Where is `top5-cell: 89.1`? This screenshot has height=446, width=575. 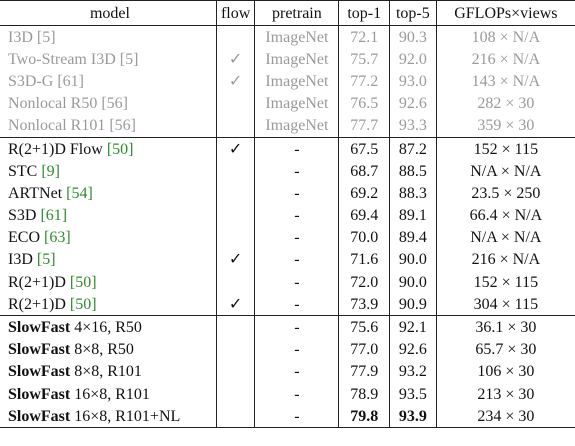
top5-cell: 89.1 is located at coordinates (413, 215).